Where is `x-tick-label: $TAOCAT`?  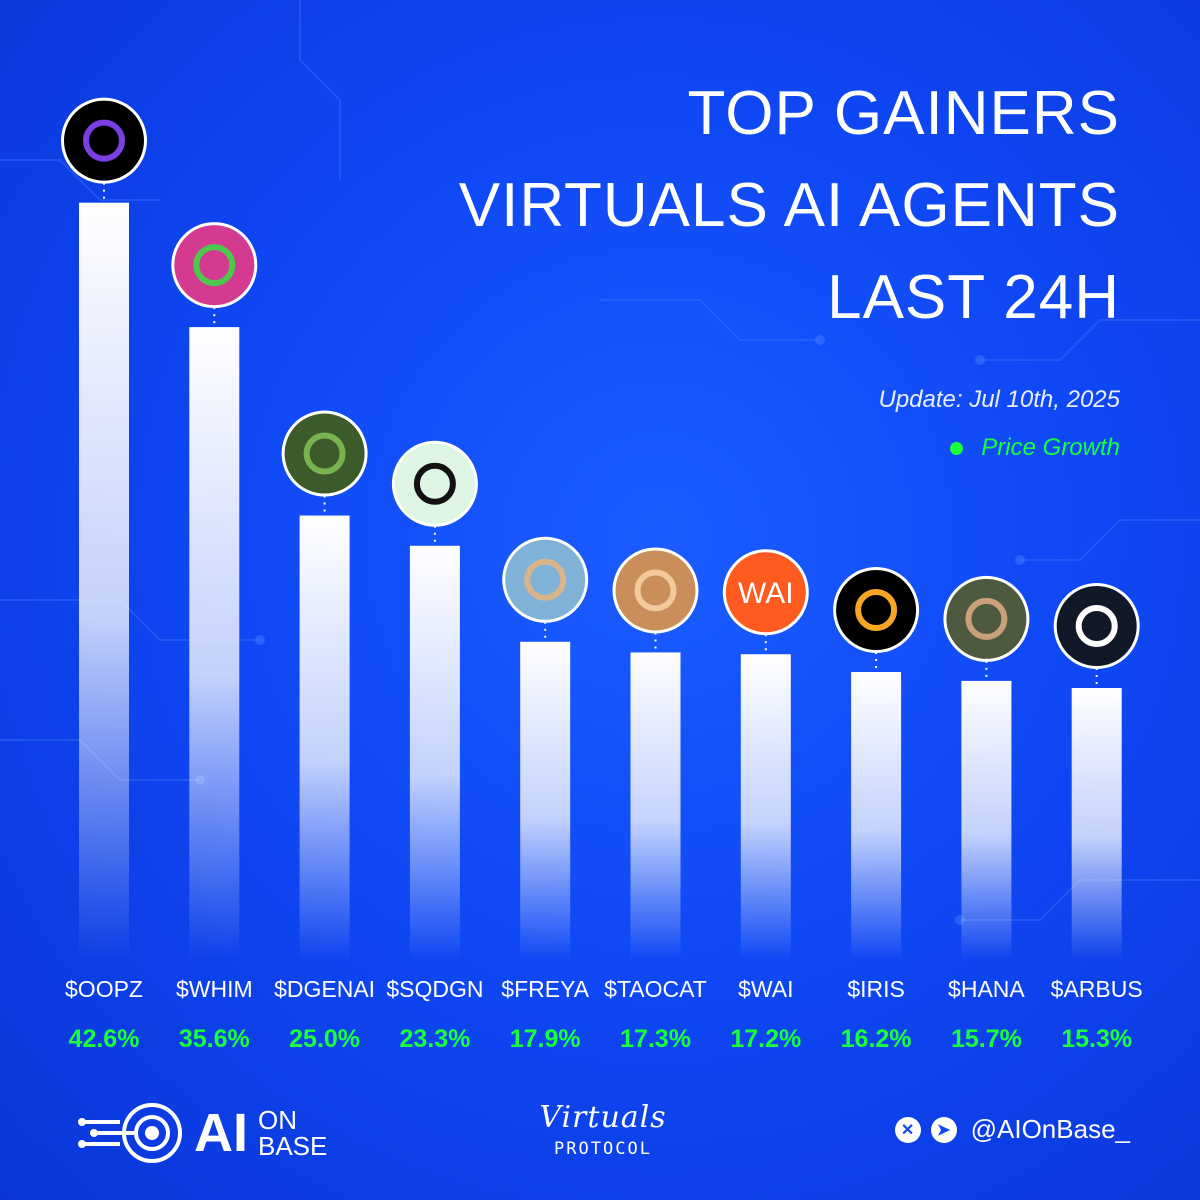 x-tick-label: $TAOCAT is located at coordinates (655, 989).